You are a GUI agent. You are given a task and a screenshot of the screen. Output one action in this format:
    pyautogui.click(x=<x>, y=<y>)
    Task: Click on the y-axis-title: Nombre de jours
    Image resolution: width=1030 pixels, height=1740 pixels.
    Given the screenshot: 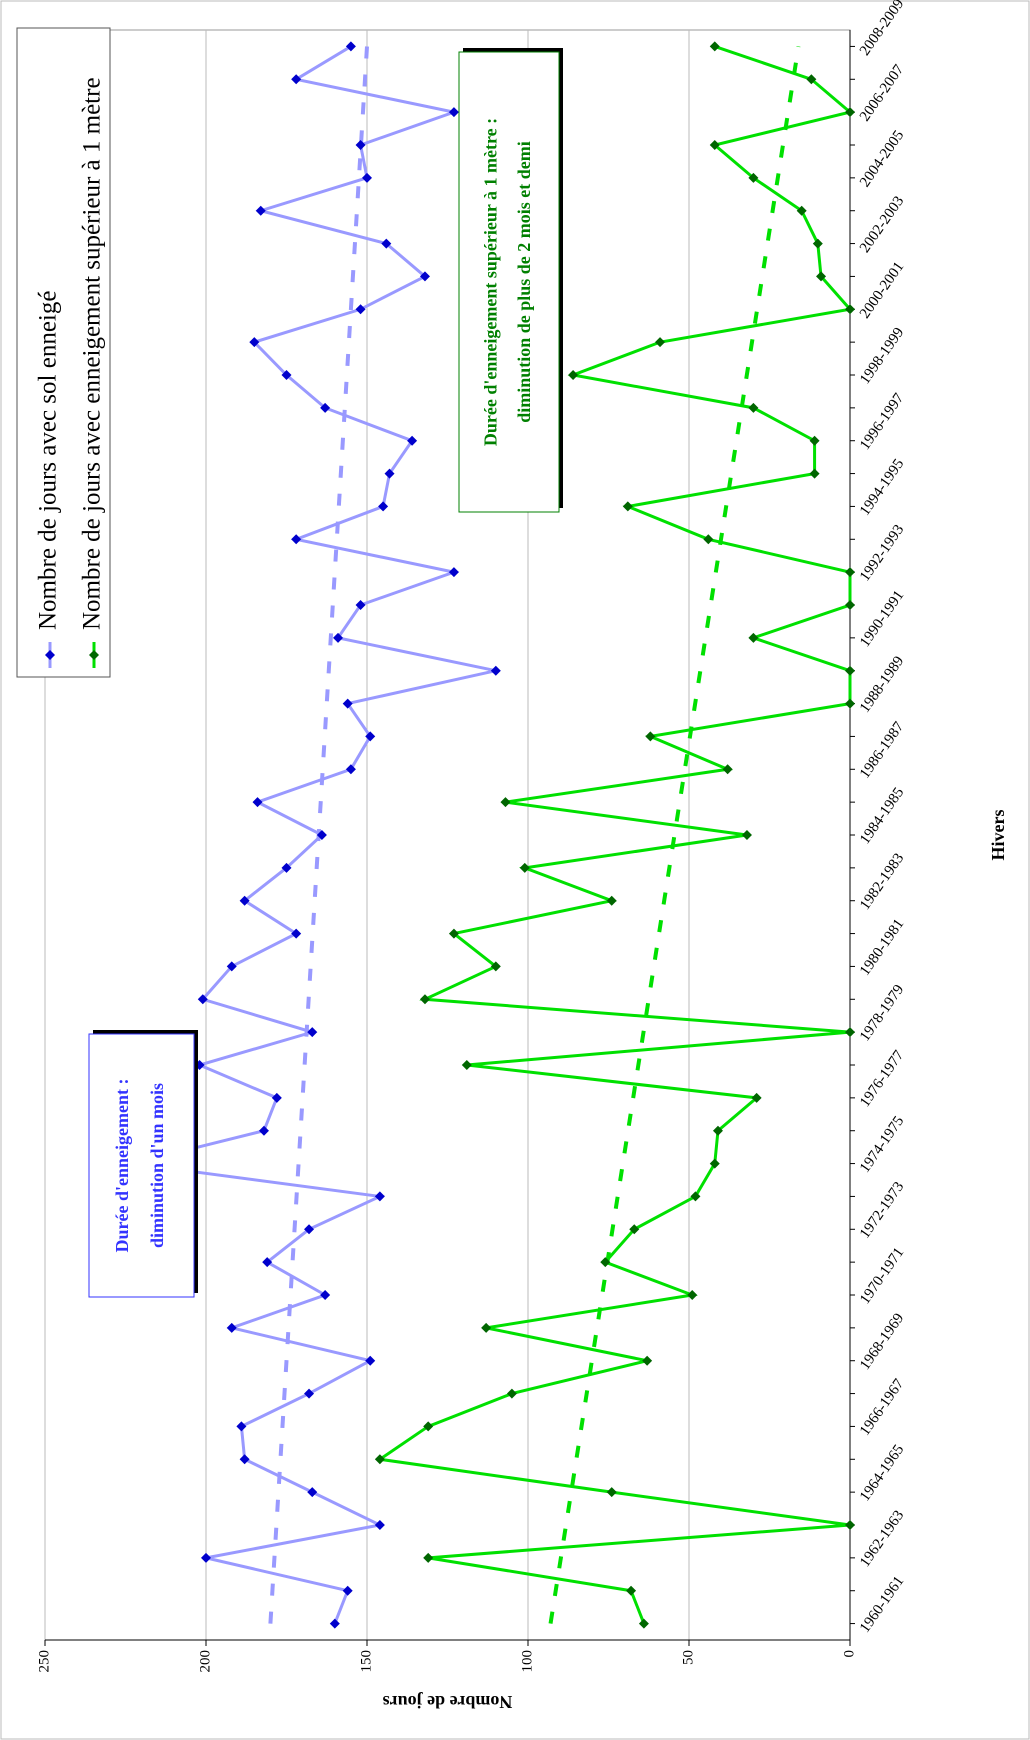 What is the action you would take?
    pyautogui.click(x=448, y=1702)
    